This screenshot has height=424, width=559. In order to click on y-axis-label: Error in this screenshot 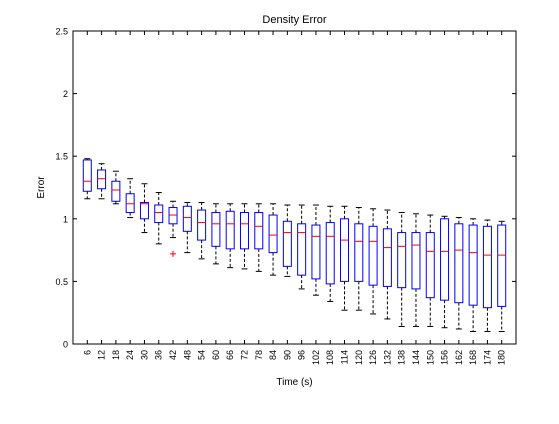, I will do `click(41, 187)`.